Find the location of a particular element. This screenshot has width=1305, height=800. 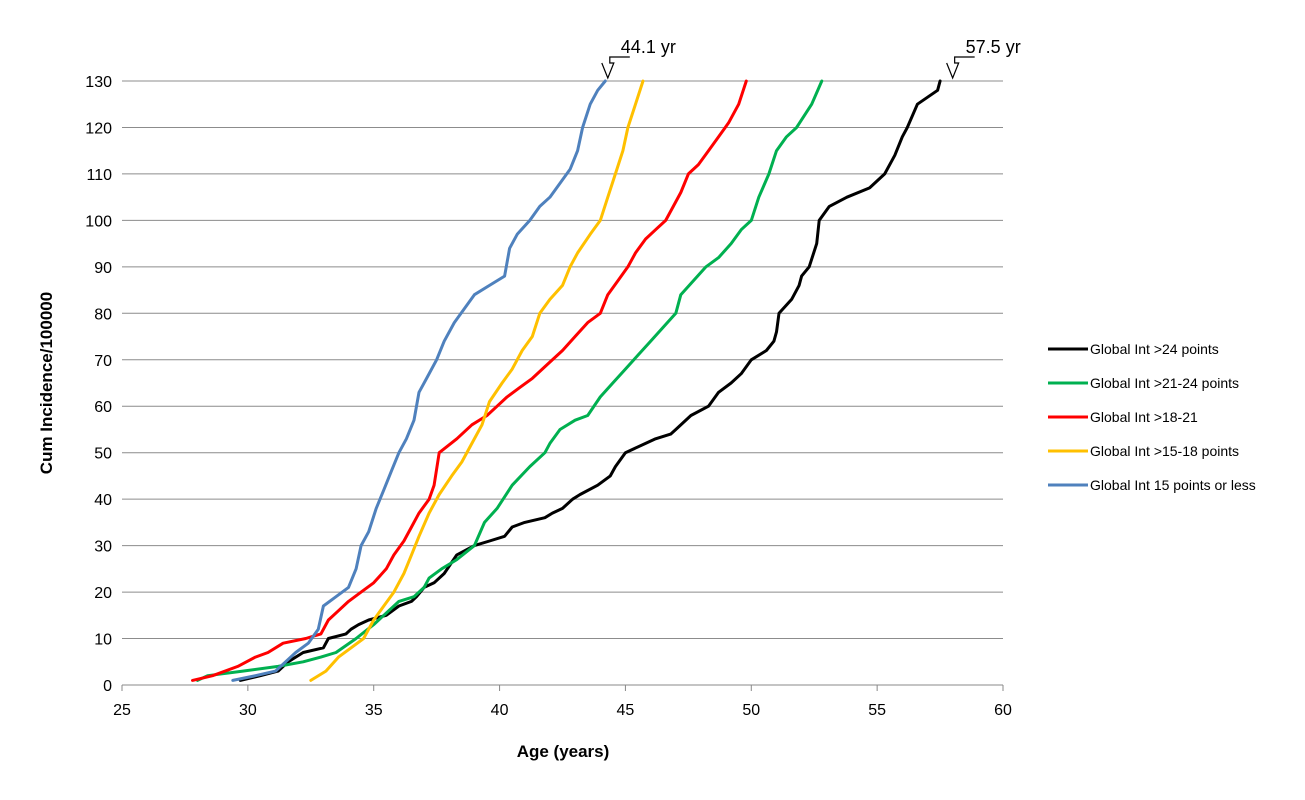

x-tick-label: 35 is located at coordinates (374, 710).